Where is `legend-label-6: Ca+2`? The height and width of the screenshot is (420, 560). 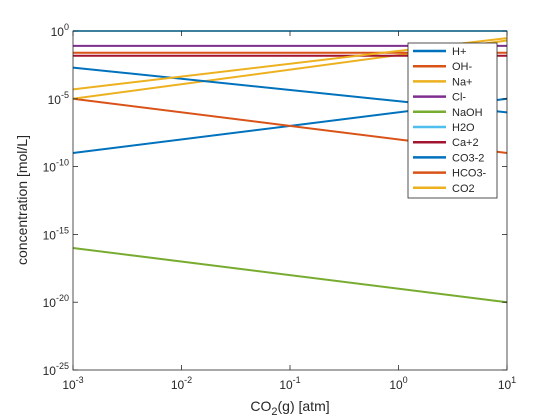
legend-label-6: Ca+2 is located at coordinates (465, 143).